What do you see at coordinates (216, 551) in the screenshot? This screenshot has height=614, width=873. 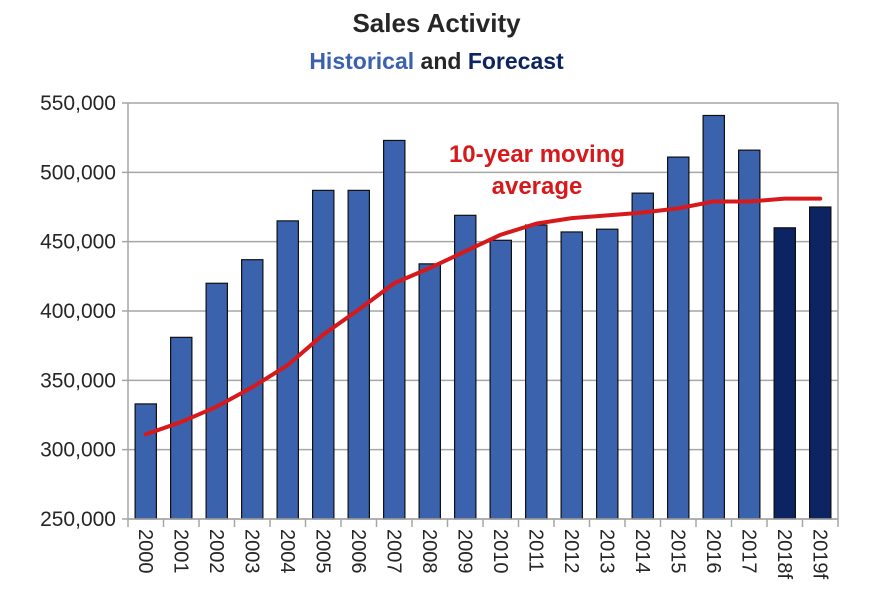 I see `x-tick-label: 2002` at bounding box center [216, 551].